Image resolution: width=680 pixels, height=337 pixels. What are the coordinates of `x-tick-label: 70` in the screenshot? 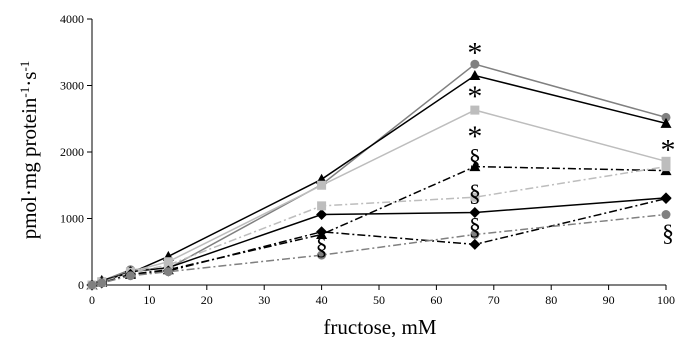 It's located at (494, 300).